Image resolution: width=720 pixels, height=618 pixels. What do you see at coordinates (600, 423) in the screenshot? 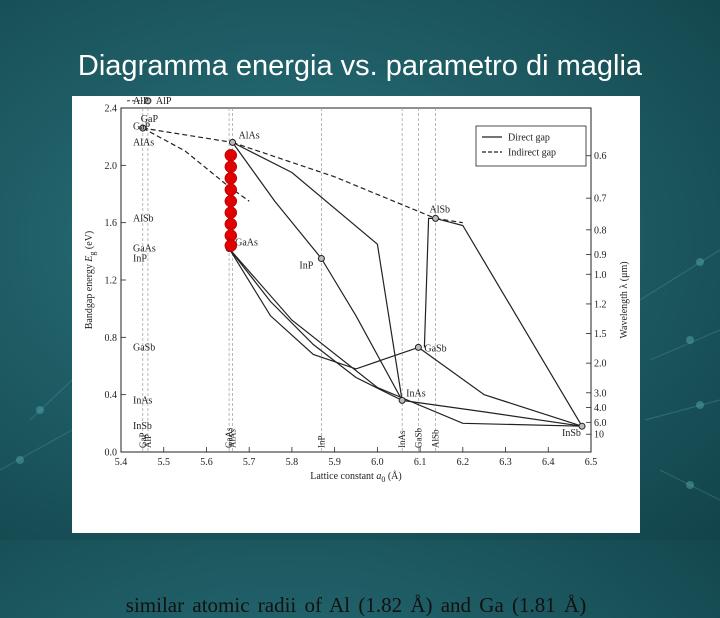
I see `right-tick-label: 6.0` at bounding box center [600, 423].